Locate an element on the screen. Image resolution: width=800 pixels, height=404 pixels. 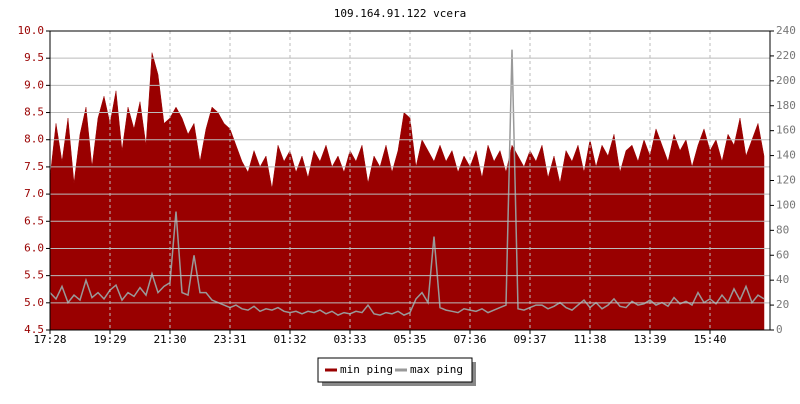
y-tick-label: 5.0 is located at coordinates (34, 302).